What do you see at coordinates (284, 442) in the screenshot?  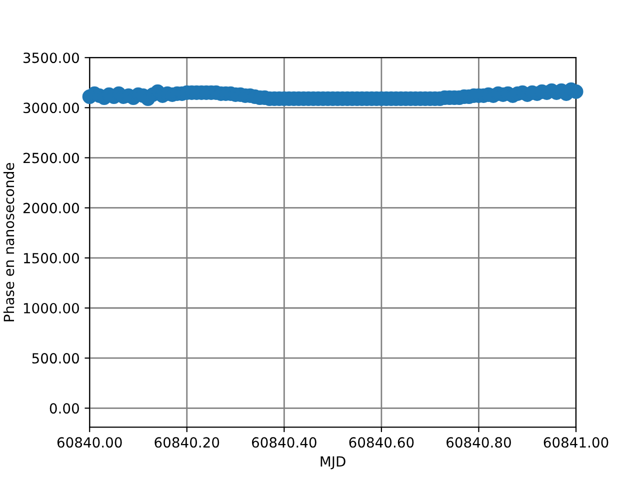 I see `x-tick-label: 60840.40` at bounding box center [284, 442].